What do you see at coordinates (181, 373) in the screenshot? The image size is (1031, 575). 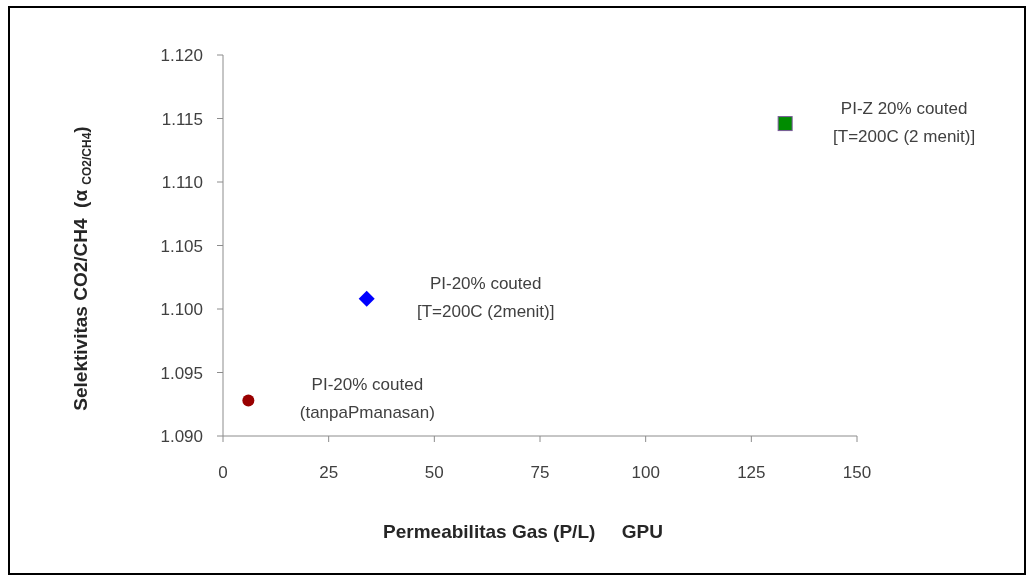 I see `y-tick-label: 1.095` at bounding box center [181, 373].